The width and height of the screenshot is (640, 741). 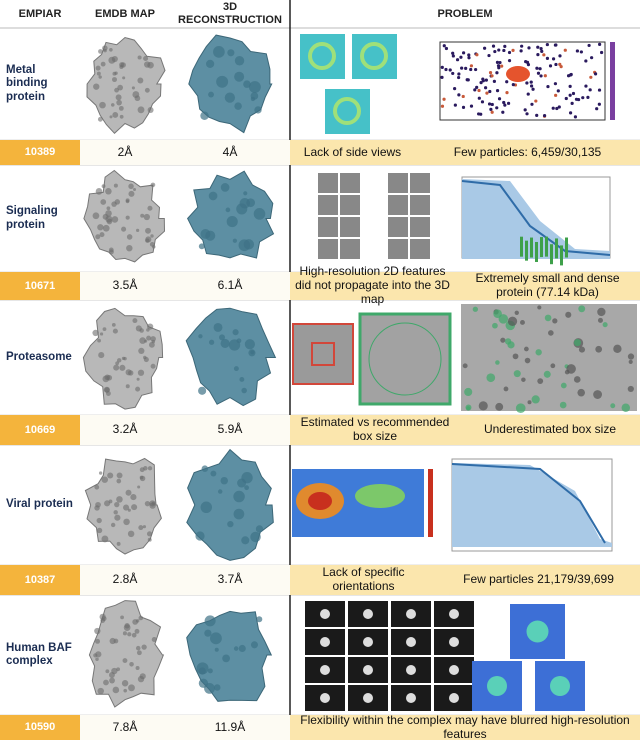 What do you see at coordinates (430, 503) in the screenshot?
I see `colorbar` at bounding box center [430, 503].